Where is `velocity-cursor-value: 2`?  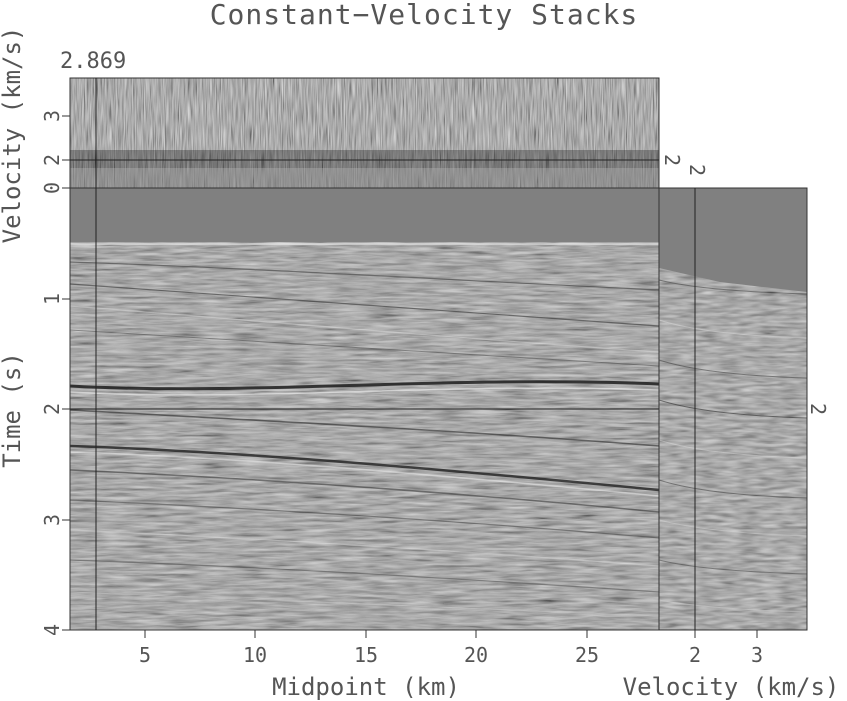
velocity-cursor-value: 2 is located at coordinates (672, 160).